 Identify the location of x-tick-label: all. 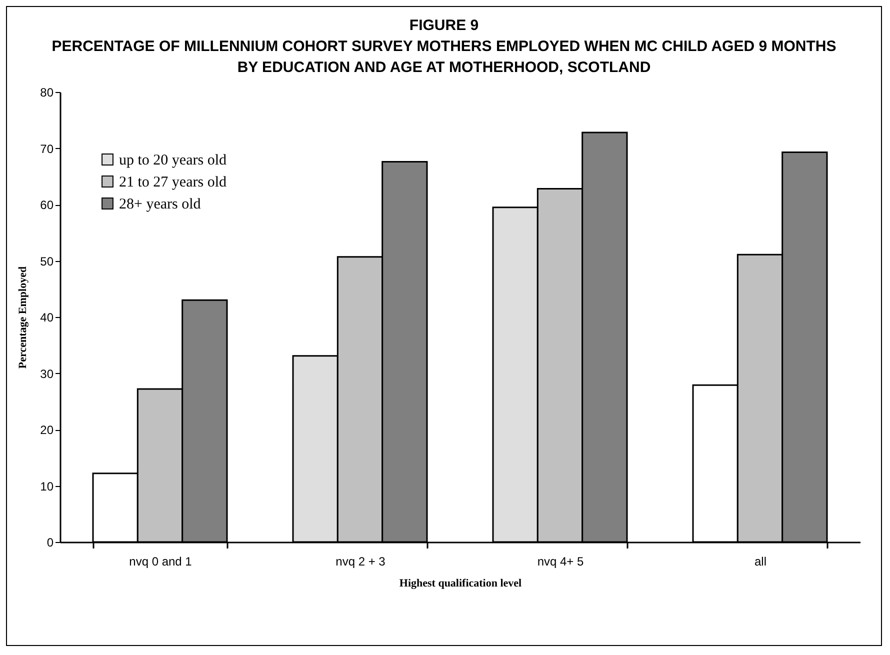
(760, 561).